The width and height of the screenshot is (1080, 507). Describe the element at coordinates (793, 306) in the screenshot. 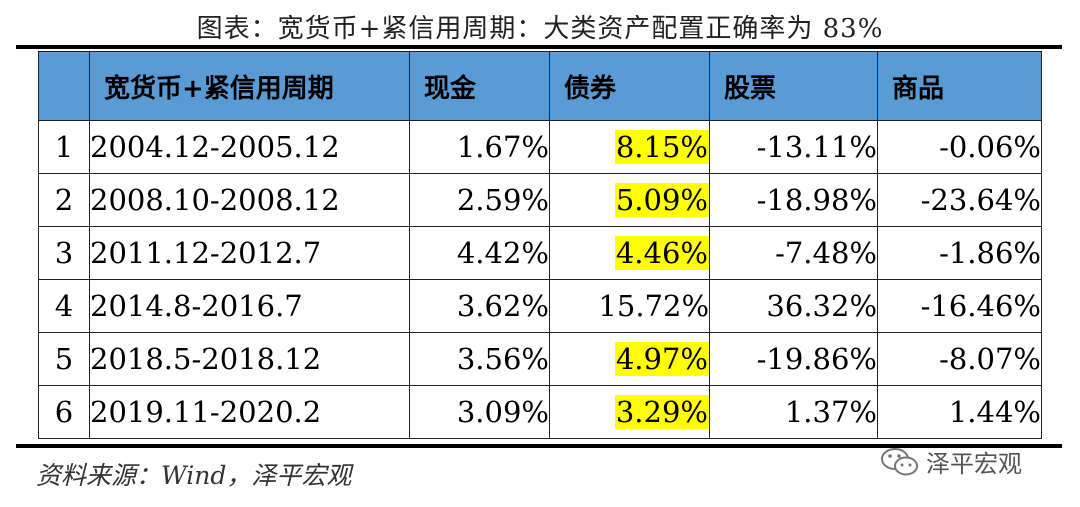

I see `row-stock: 36.32%` at that location.